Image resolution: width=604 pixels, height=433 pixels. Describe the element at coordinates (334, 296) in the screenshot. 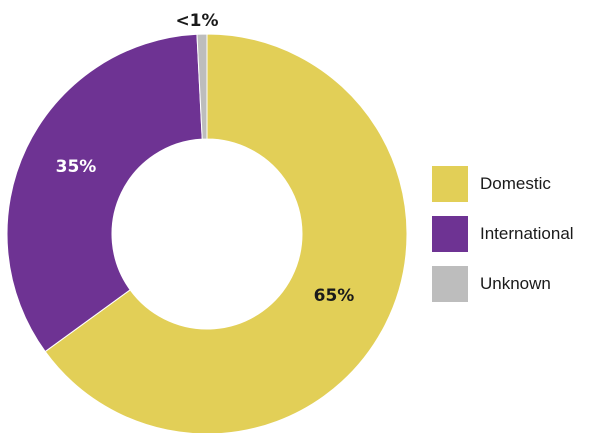

I see `slice-label-domestic: 65%` at that location.